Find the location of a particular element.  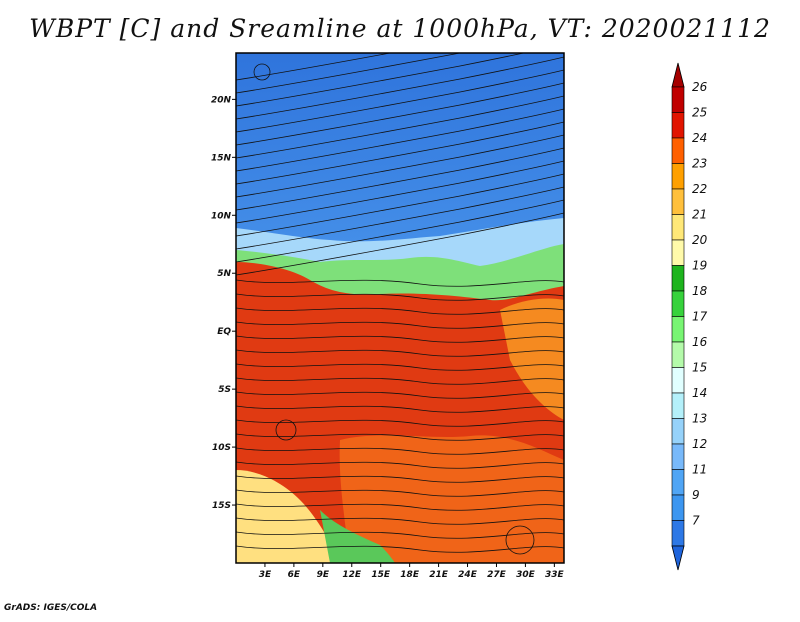

lat-tick-label: 15S is located at coordinates (221, 506).